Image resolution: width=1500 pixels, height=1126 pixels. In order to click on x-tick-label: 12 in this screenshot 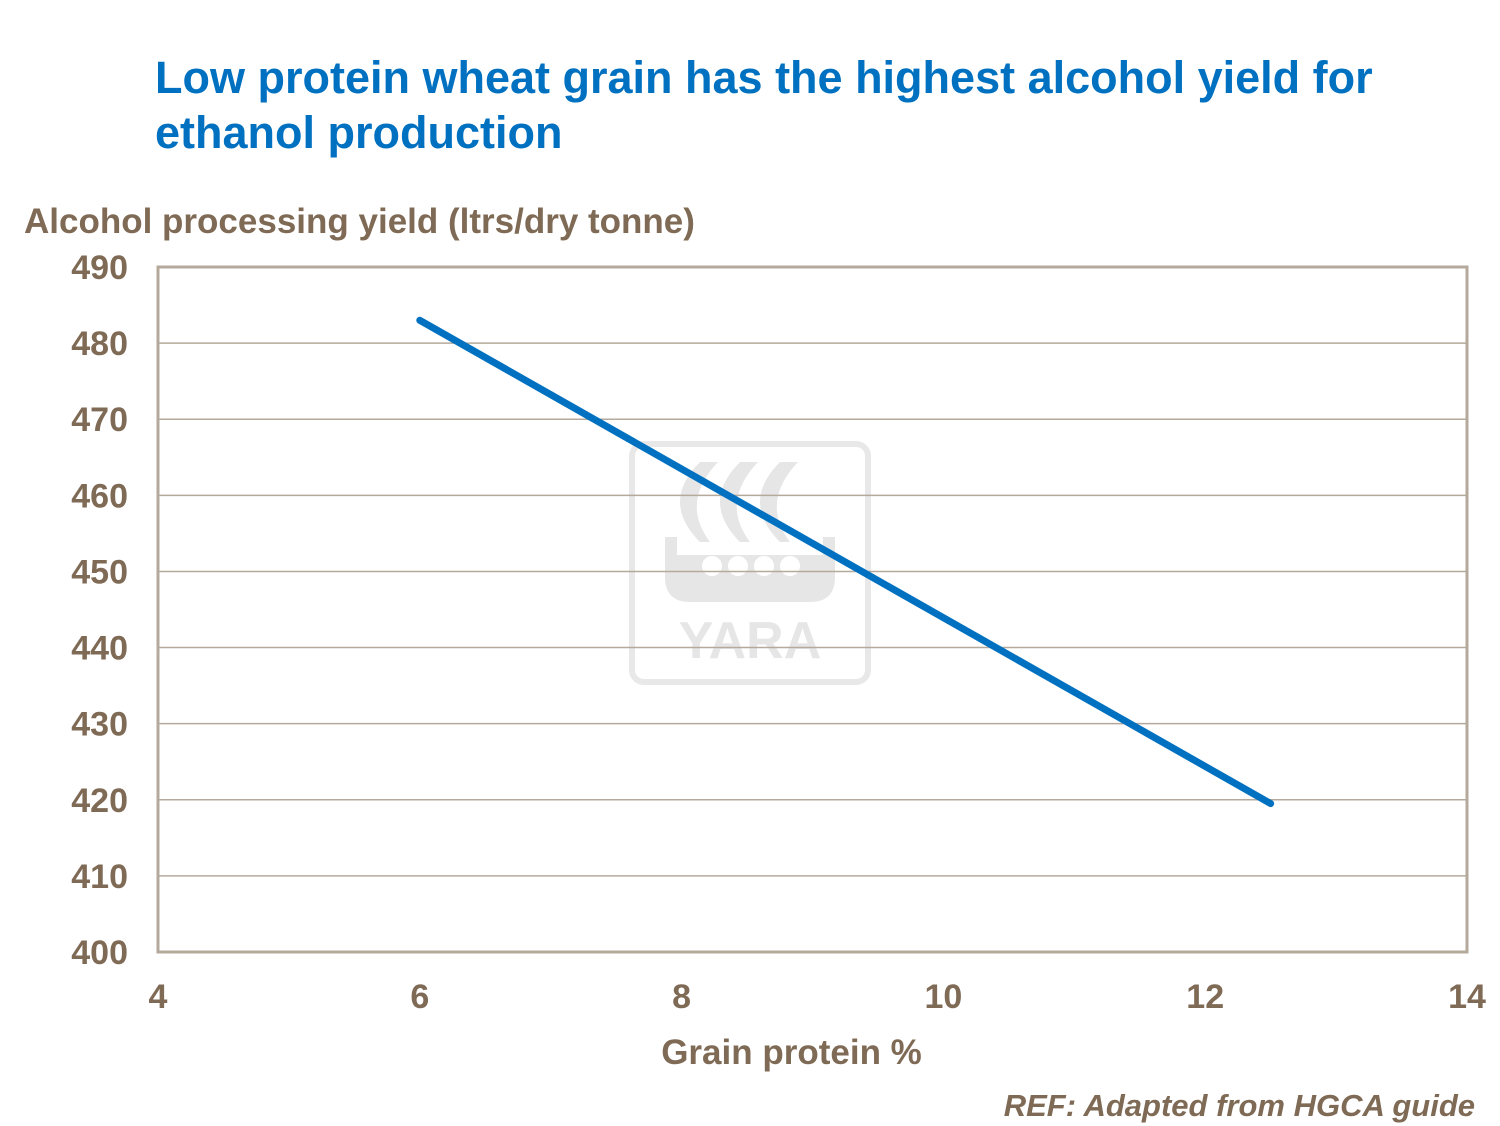, I will do `click(1205, 997)`.